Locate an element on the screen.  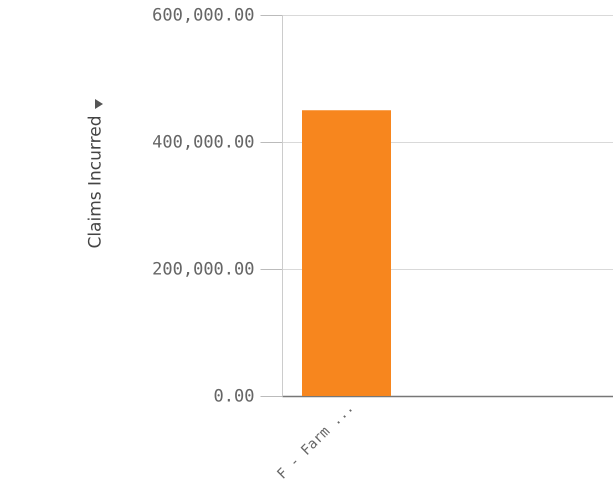
y-tick-label: 200,000.00 is located at coordinates (203, 270).